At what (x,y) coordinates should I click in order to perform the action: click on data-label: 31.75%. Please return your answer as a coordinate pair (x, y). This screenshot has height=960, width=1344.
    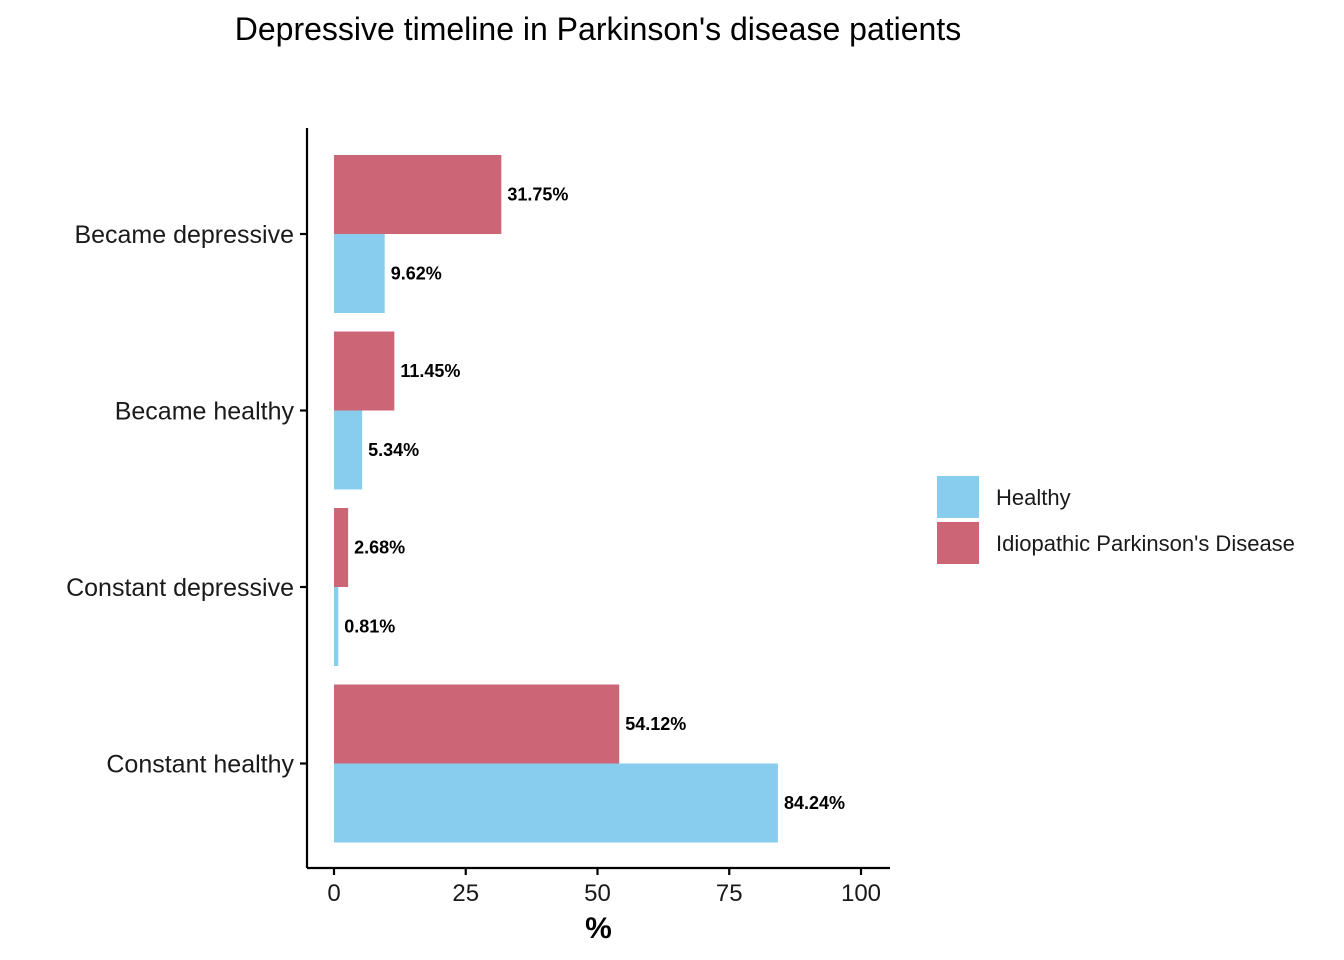
    Looking at the image, I should click on (537, 195).